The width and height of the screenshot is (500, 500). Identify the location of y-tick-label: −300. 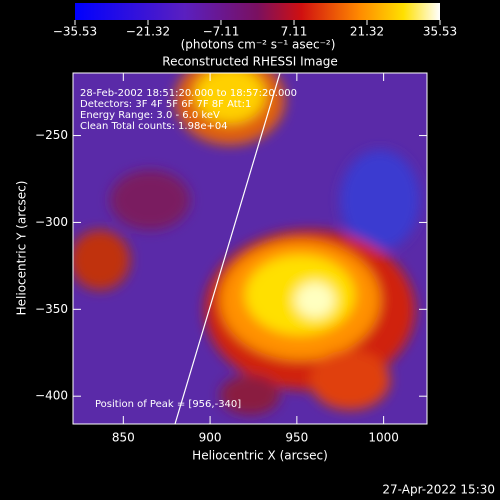
(51, 222).